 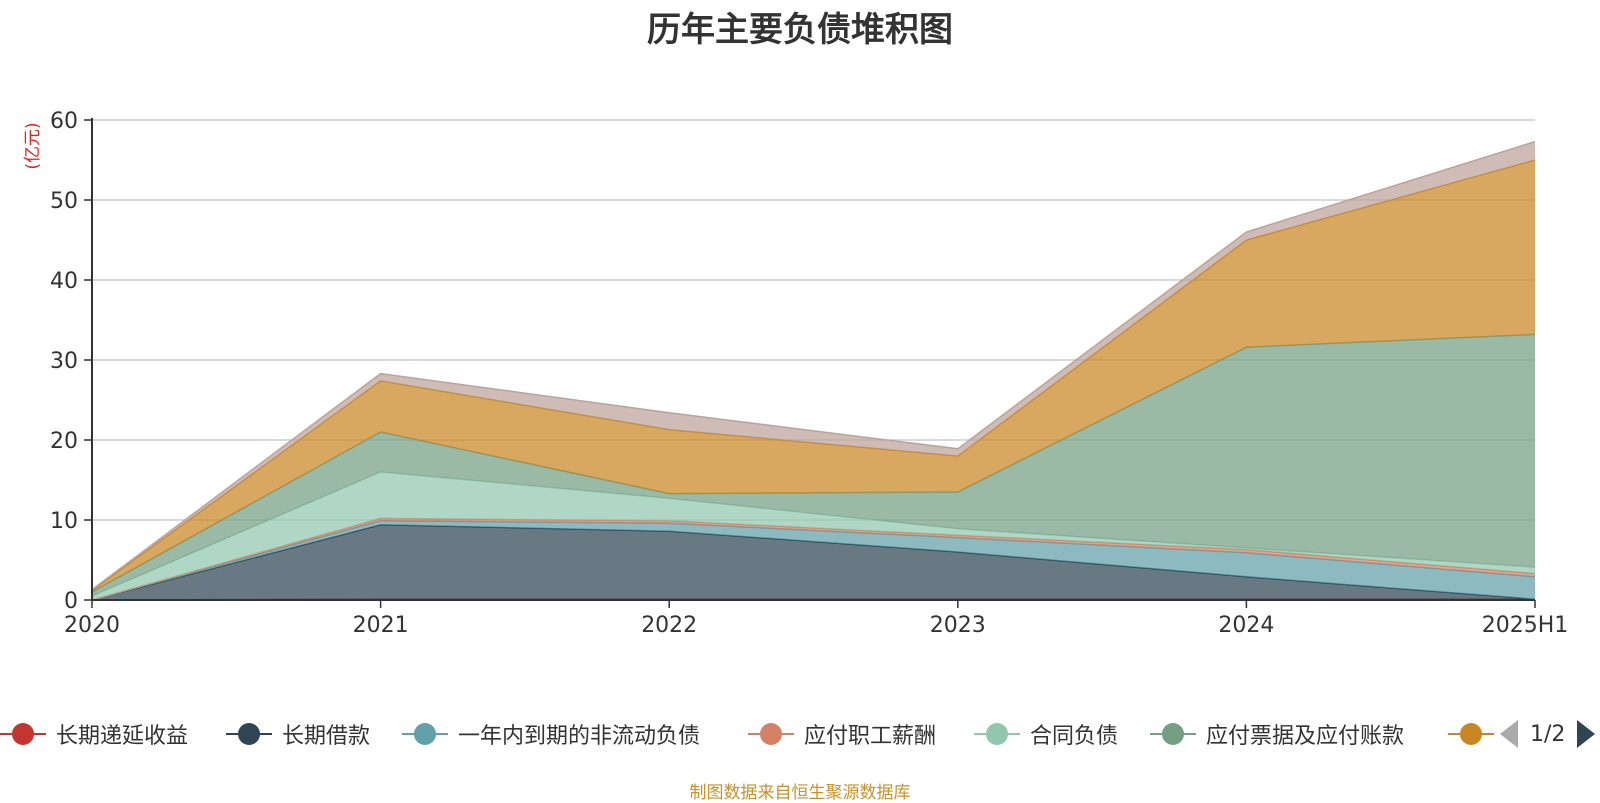 I want to click on y-axis-unit: (亿元), so click(x=33, y=145).